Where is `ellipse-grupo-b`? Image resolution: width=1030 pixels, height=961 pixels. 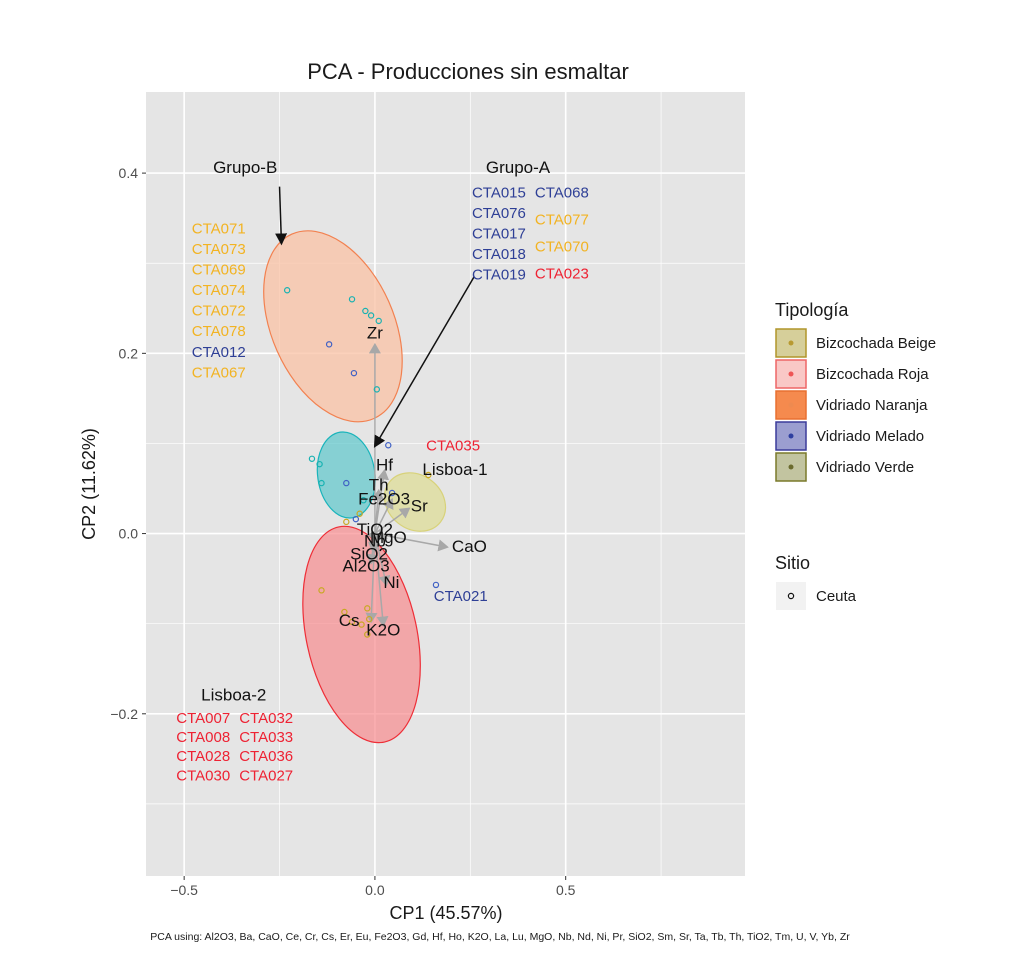
ellipse-grupo-b is located at coordinates (333, 326).